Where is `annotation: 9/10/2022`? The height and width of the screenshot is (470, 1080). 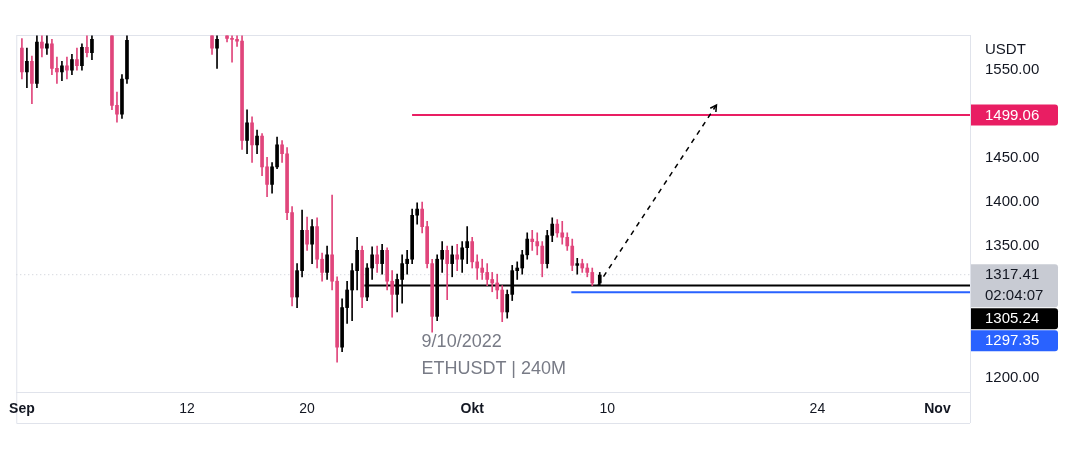
annotation: 9/10/2022 is located at coordinates (461, 340).